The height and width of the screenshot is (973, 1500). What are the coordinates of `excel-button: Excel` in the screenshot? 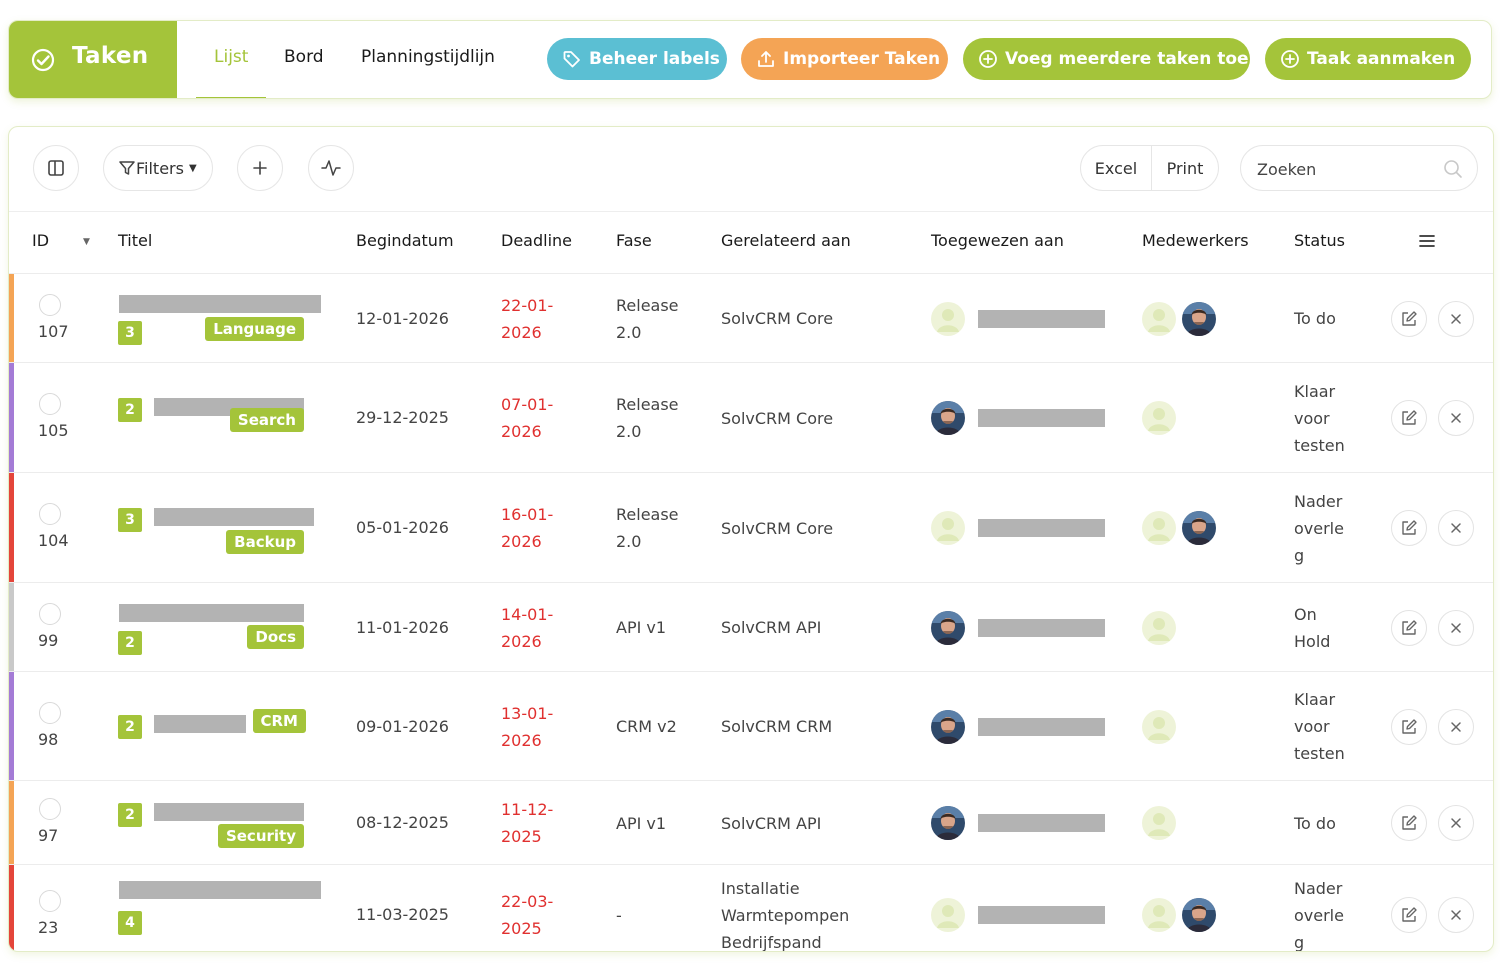 It's located at (1116, 168).